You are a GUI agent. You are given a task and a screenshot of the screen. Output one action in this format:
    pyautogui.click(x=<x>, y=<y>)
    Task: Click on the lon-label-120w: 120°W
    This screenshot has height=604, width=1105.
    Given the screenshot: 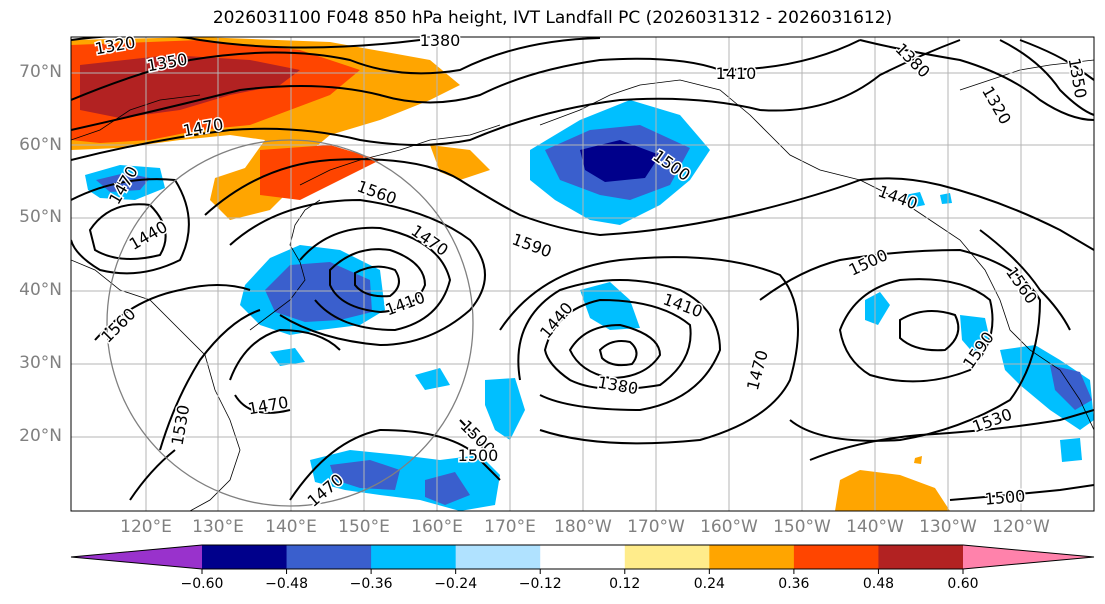 What is the action you would take?
    pyautogui.click(x=1021, y=527)
    